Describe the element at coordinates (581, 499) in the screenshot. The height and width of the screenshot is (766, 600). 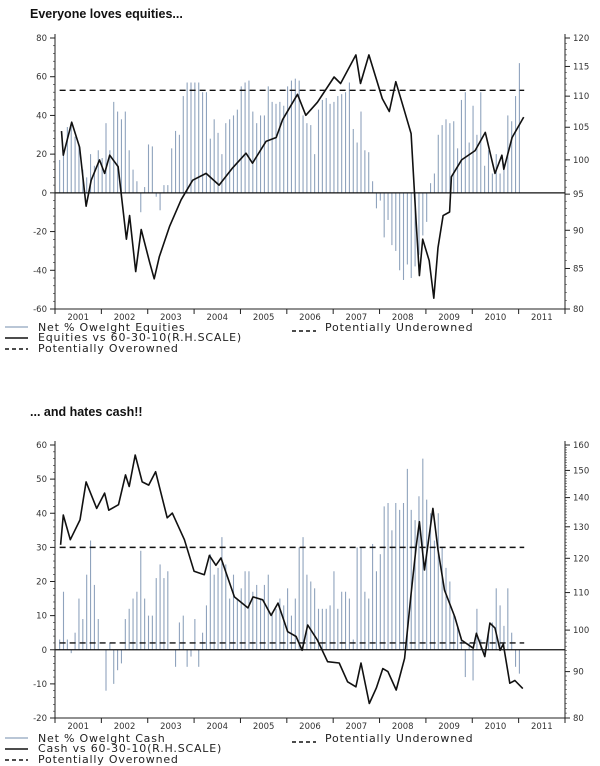
I see `right-tick-label: 140` at that location.